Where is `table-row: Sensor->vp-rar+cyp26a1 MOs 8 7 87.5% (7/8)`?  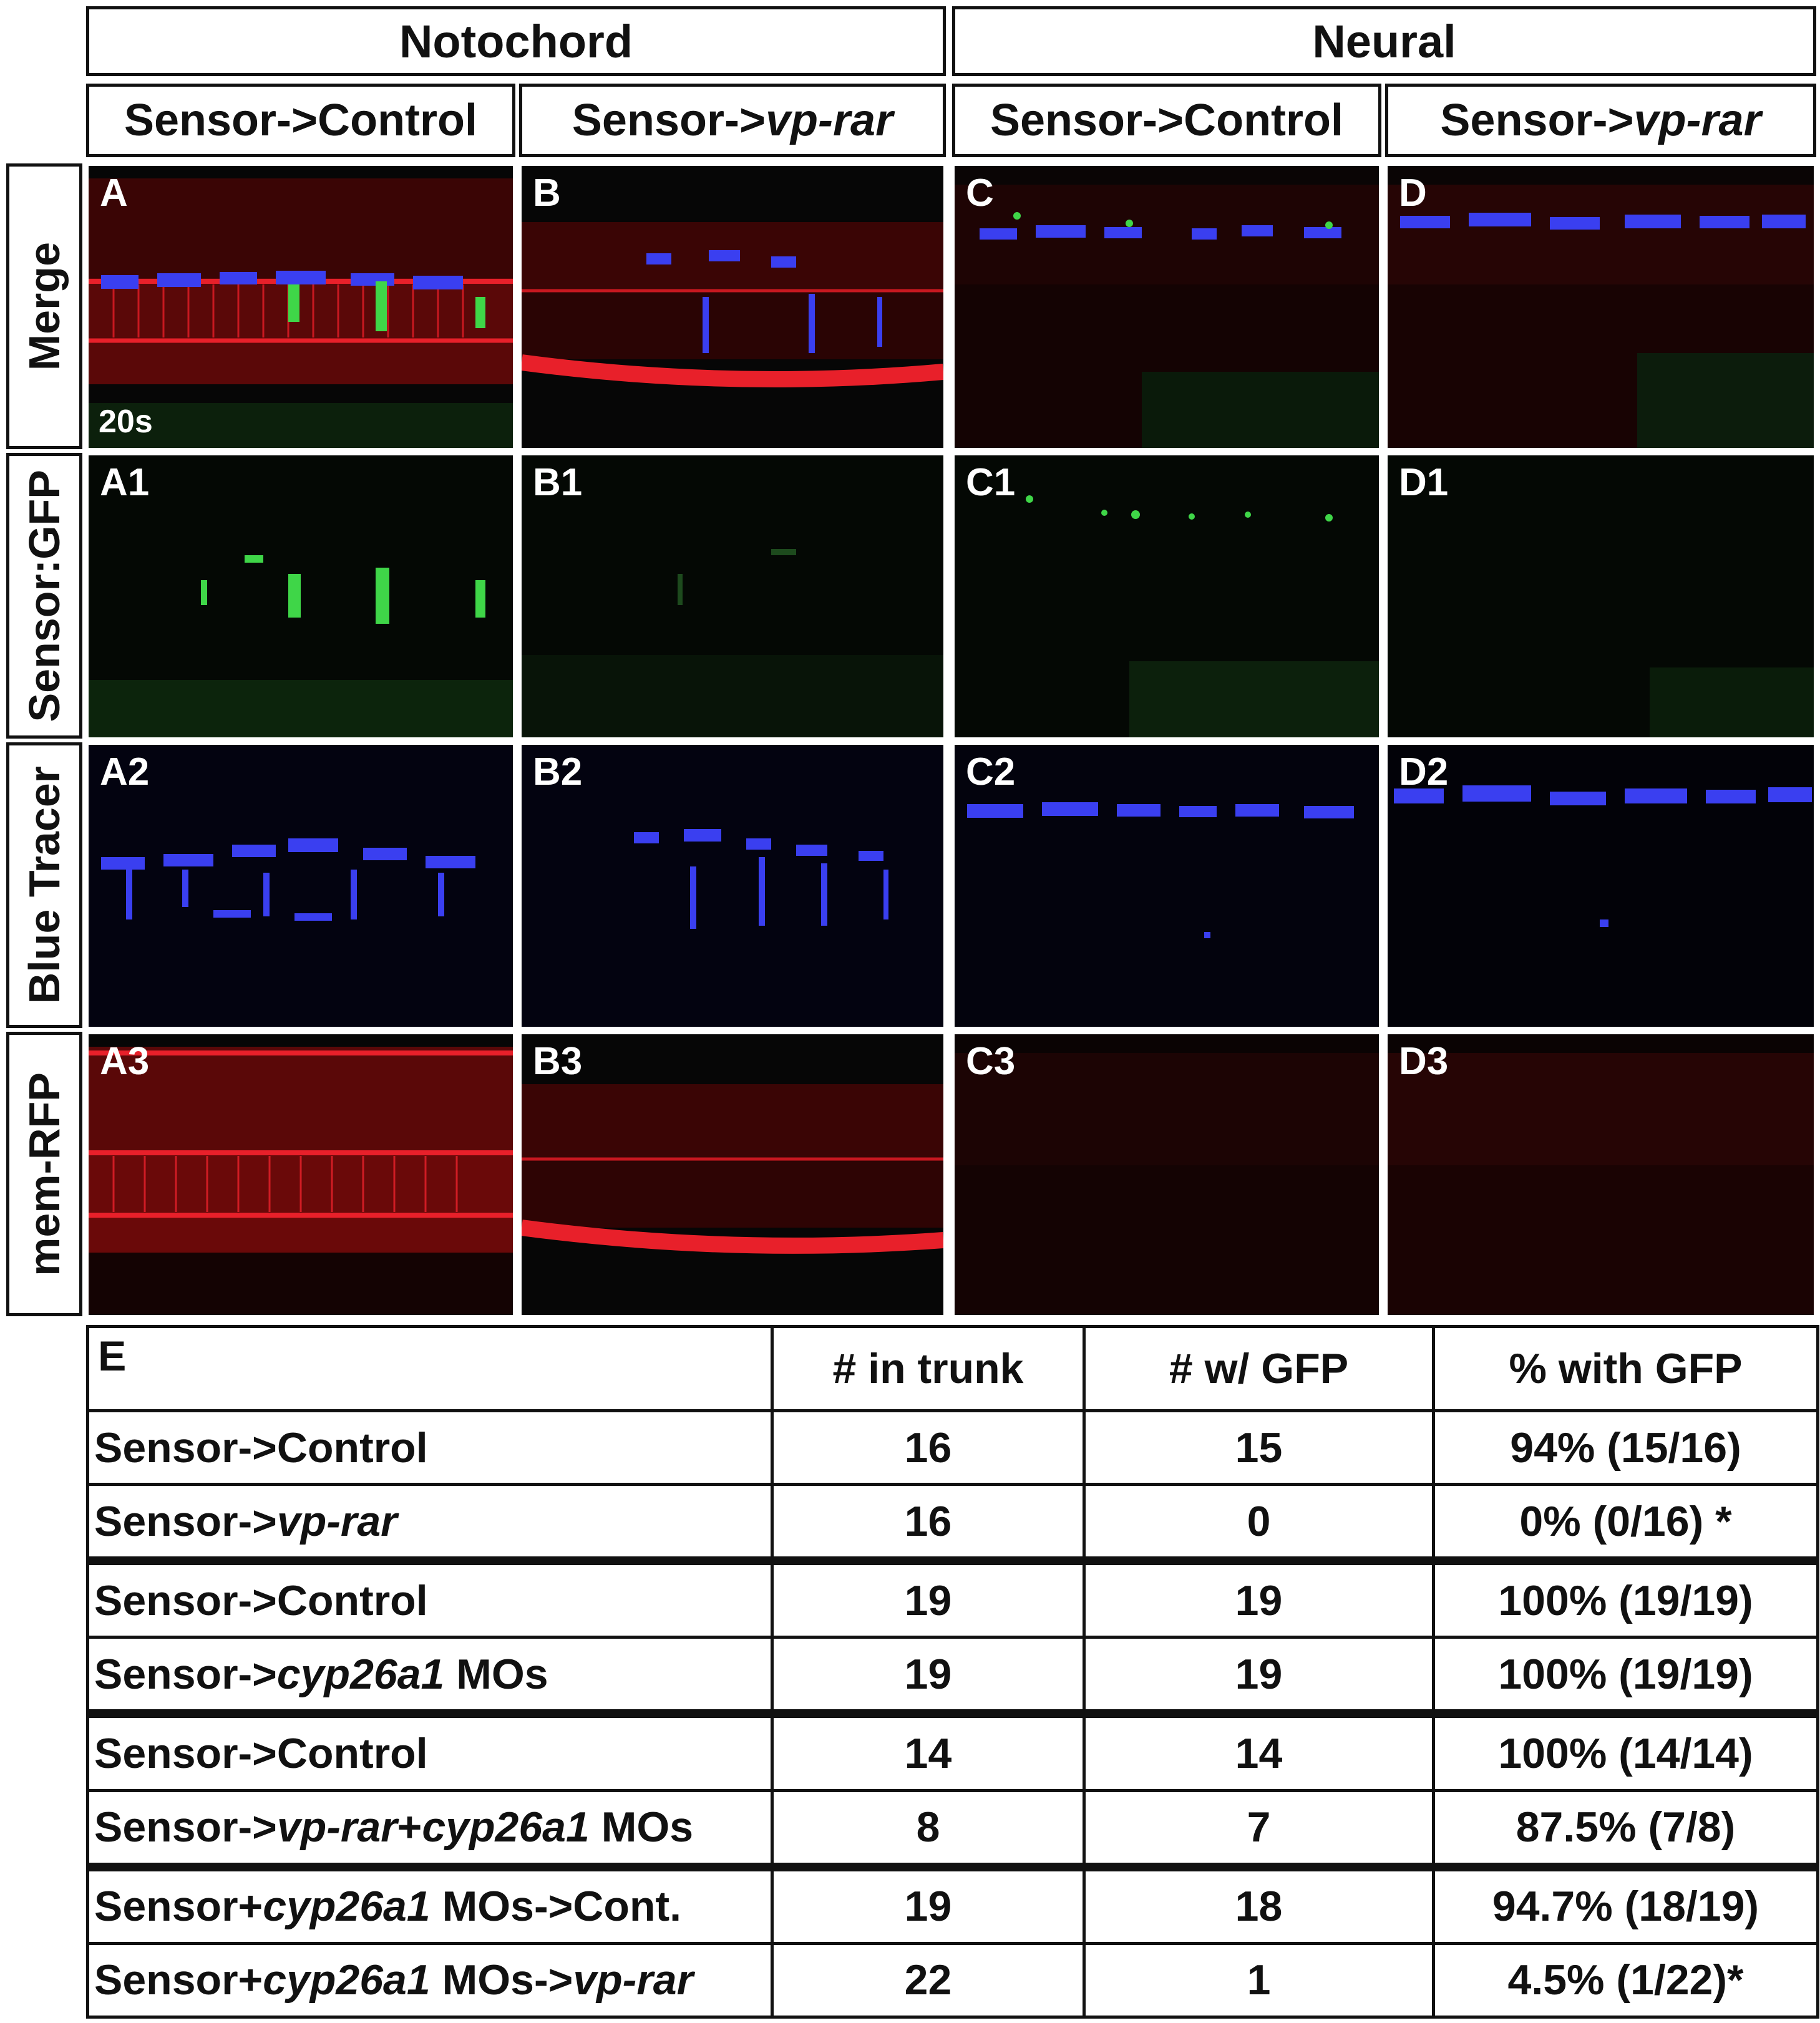
table-row: Sensor->vp-rar+cyp26a1 MOs 8 7 87.5% (7/8) is located at coordinates (952, 1828).